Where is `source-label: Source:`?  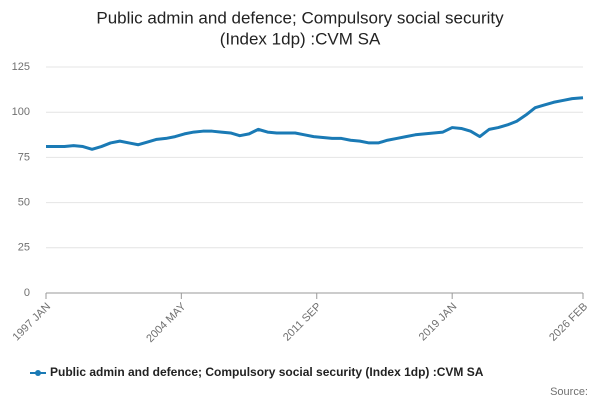
source-label: Source: is located at coordinates (569, 392).